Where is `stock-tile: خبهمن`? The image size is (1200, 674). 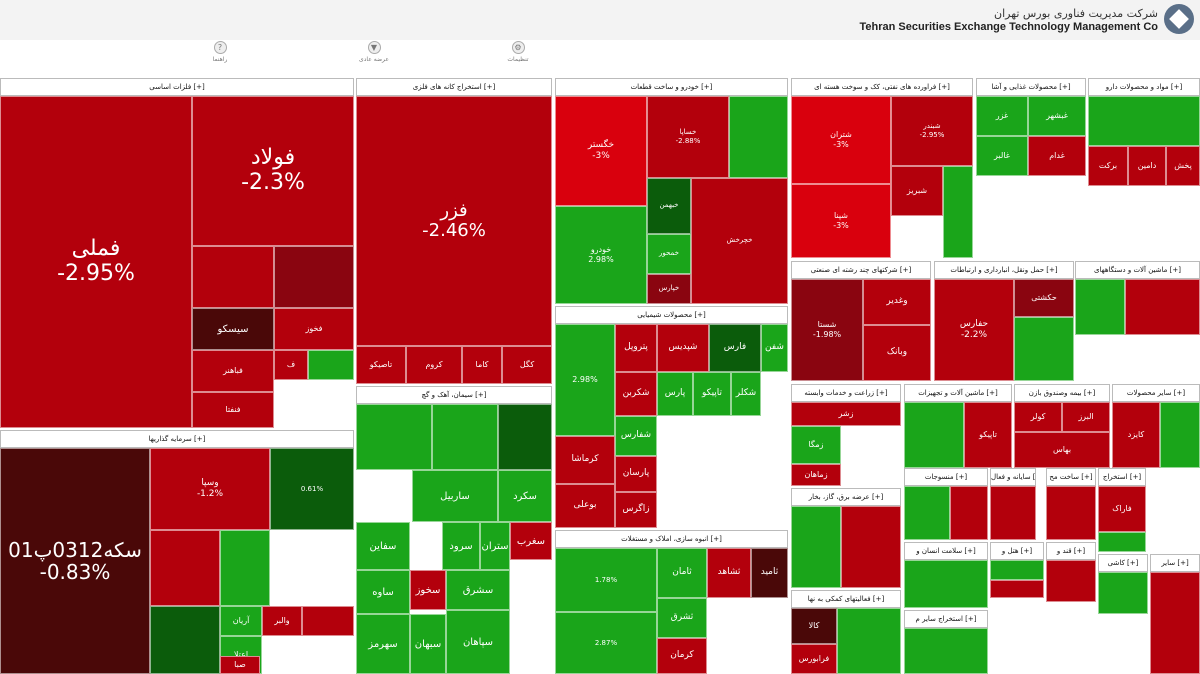
stock-tile: خبهمن is located at coordinates (669, 206).